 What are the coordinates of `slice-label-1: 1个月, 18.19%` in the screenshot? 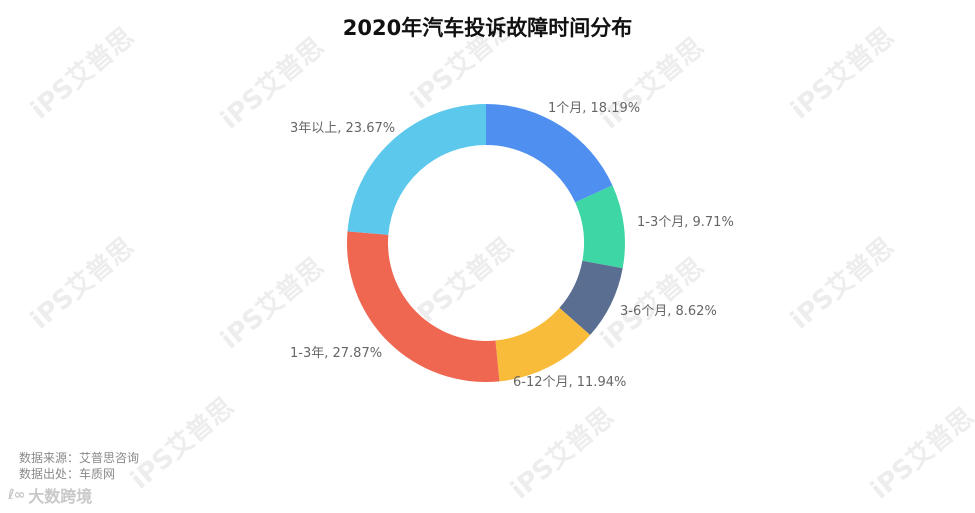 It's located at (594, 108).